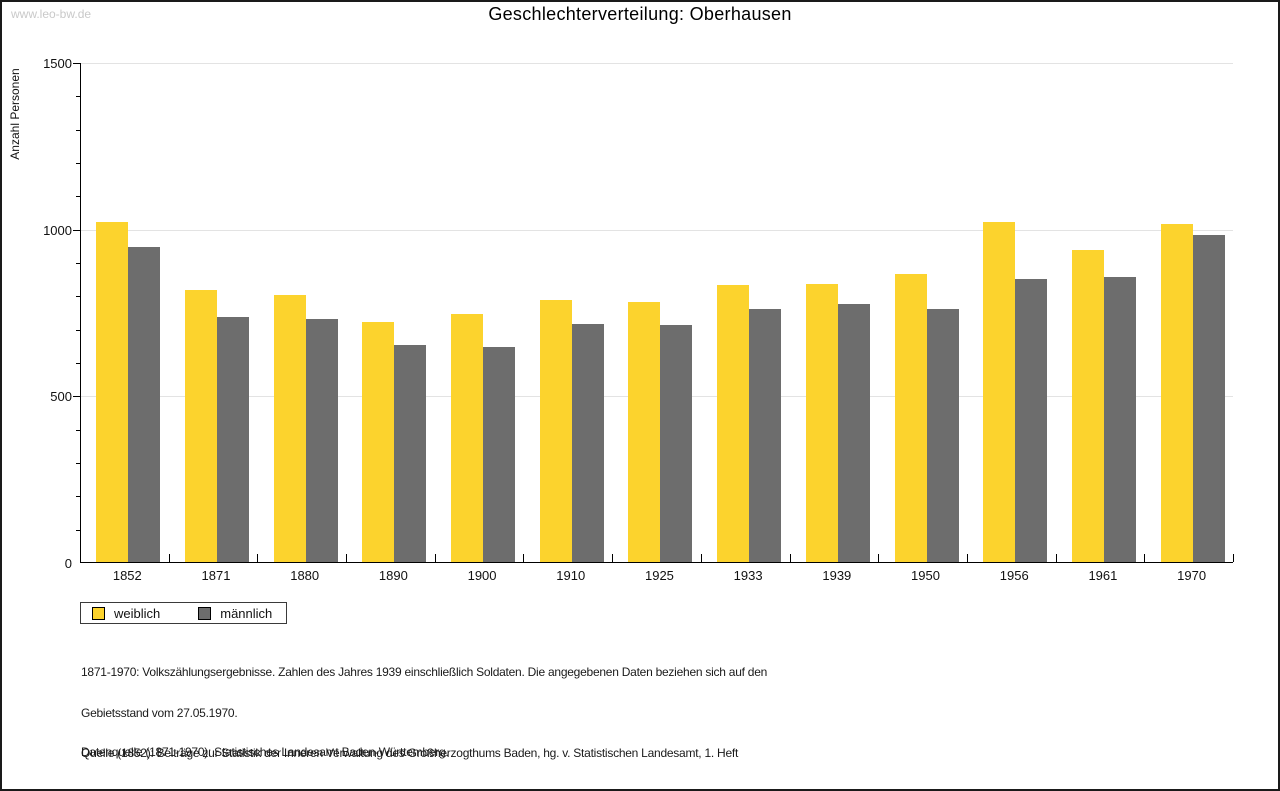  Describe the element at coordinates (910, 417) in the screenshot. I see `bar-weiblich-1950` at that location.